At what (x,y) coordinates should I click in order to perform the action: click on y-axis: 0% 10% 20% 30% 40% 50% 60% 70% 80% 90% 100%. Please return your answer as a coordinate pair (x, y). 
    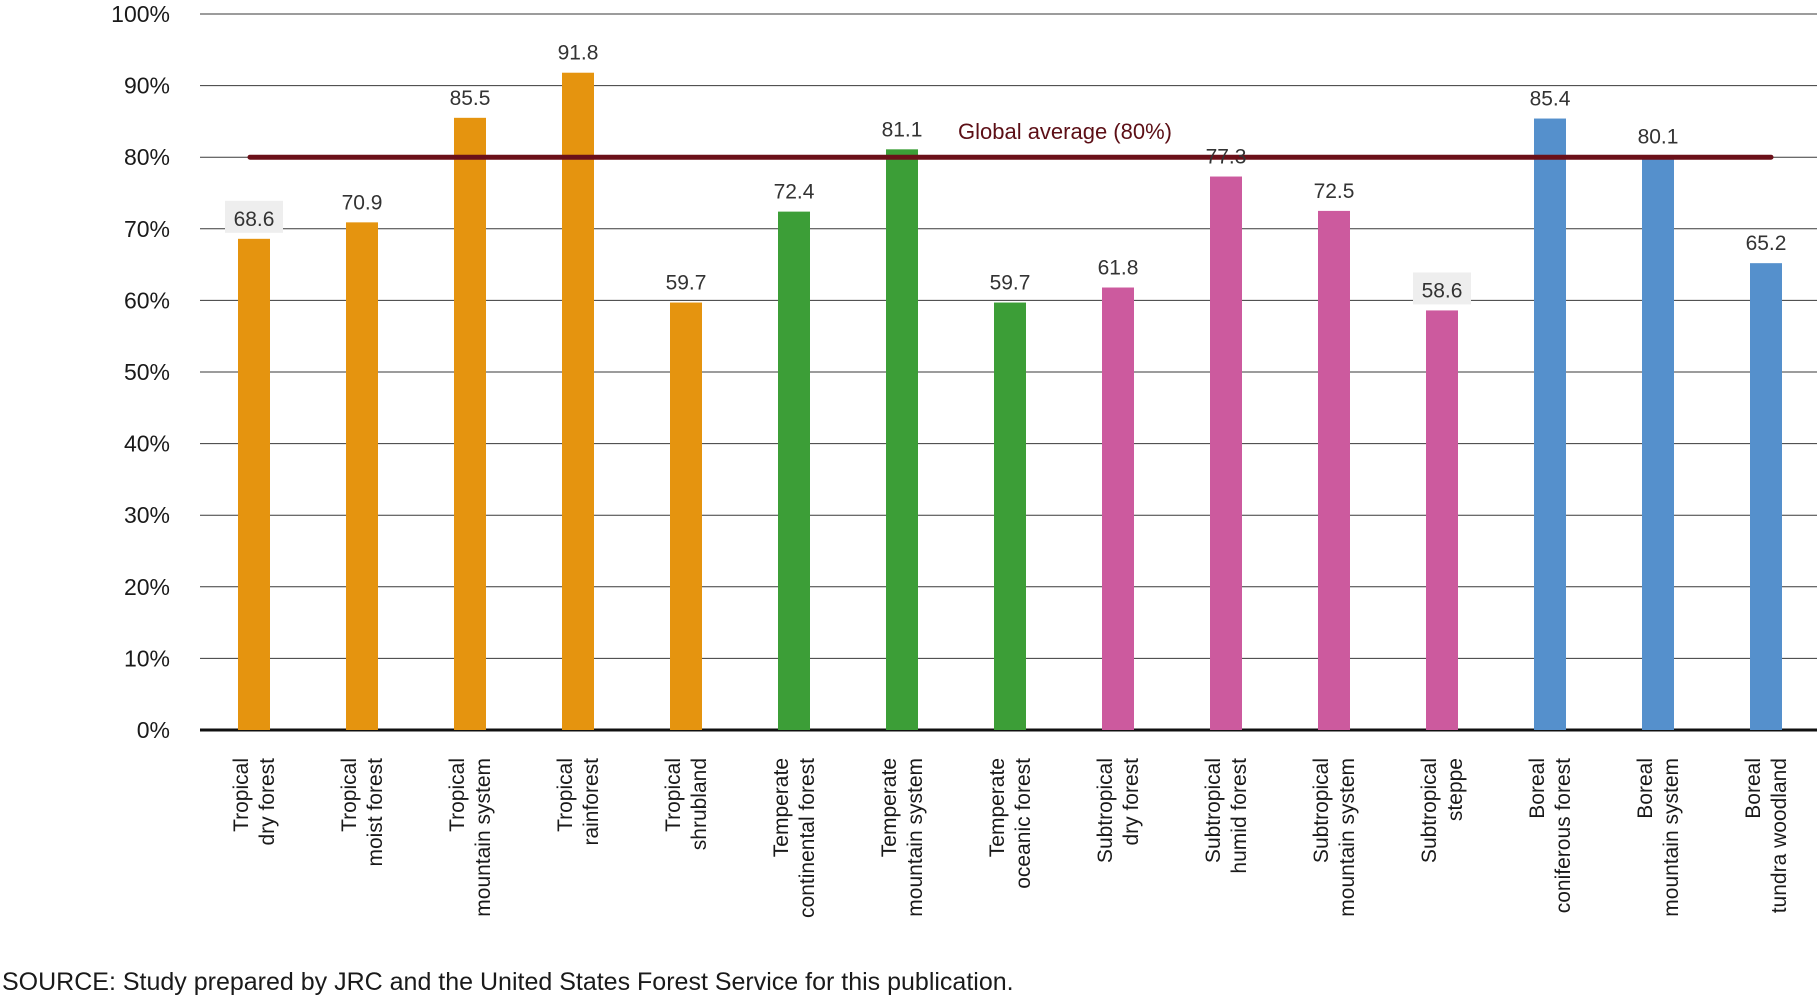
    Looking at the image, I should click on (140, 372).